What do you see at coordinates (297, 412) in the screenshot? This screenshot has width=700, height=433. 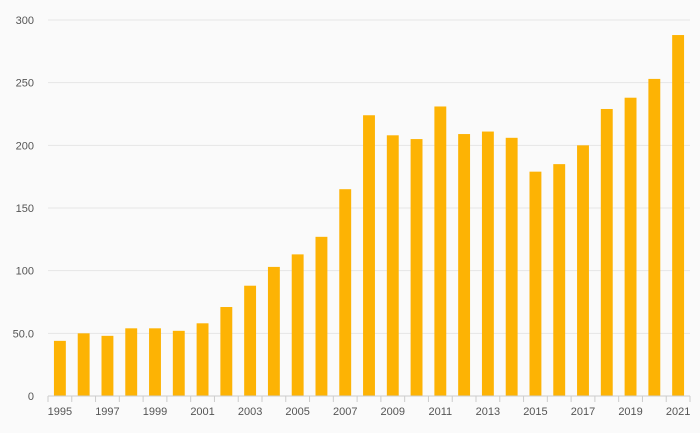 I see `x-tick-label: 2005` at bounding box center [297, 412].